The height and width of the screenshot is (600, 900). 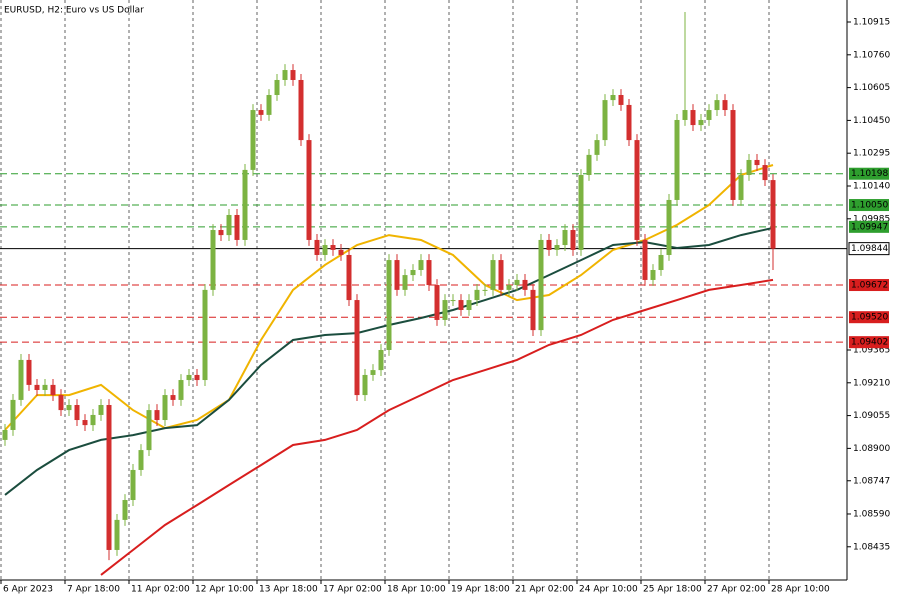 I want to click on price-level-label: 1.09672, so click(x=869, y=286).